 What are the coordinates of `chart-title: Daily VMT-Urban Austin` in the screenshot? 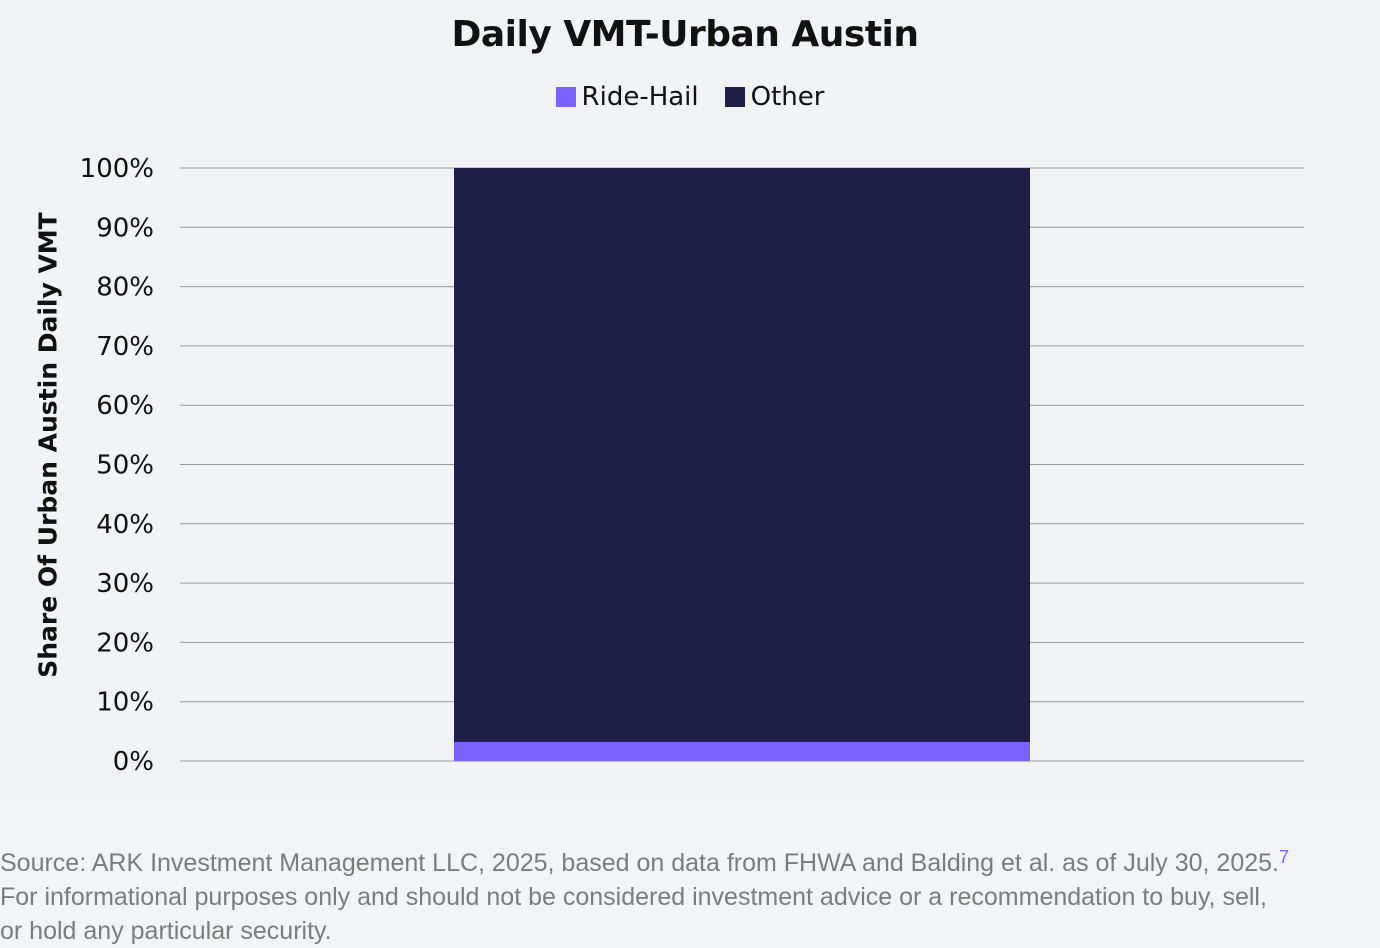 It's located at (685, 34).